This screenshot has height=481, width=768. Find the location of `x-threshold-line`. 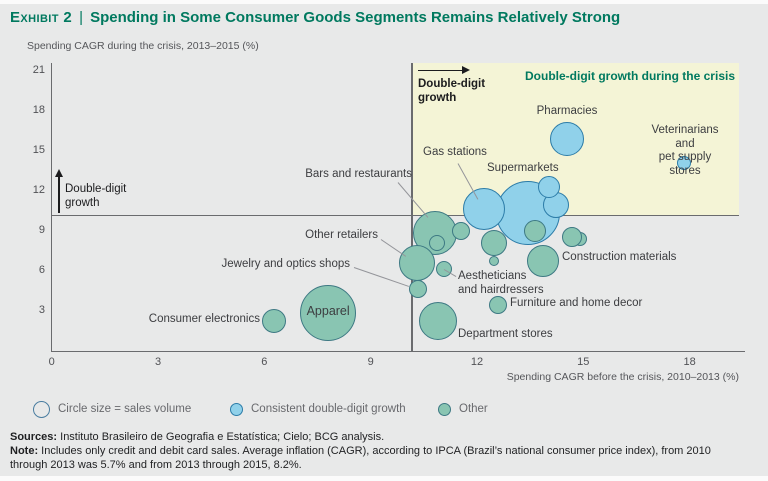

x-threshold-line is located at coordinates (412, 207).